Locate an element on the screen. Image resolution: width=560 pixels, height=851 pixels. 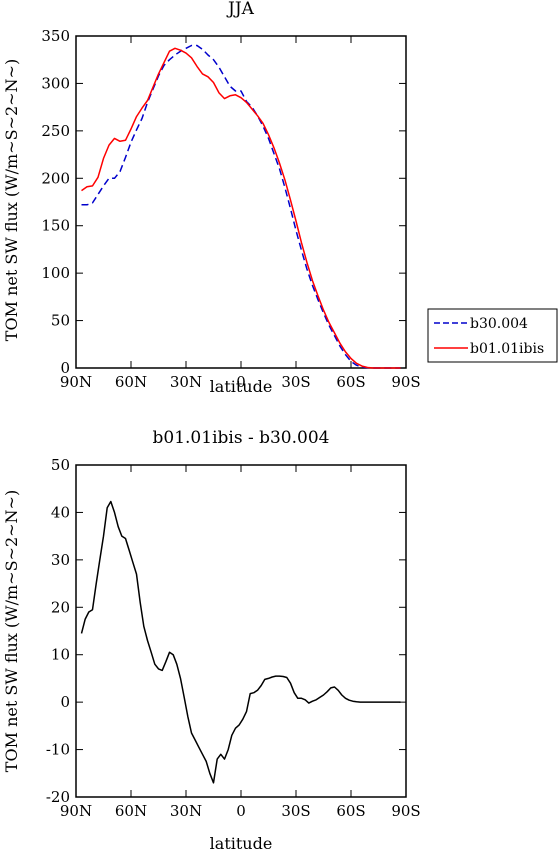
bottom-chart-title: b01.01ibis - b30.004 is located at coordinates (241, 438).